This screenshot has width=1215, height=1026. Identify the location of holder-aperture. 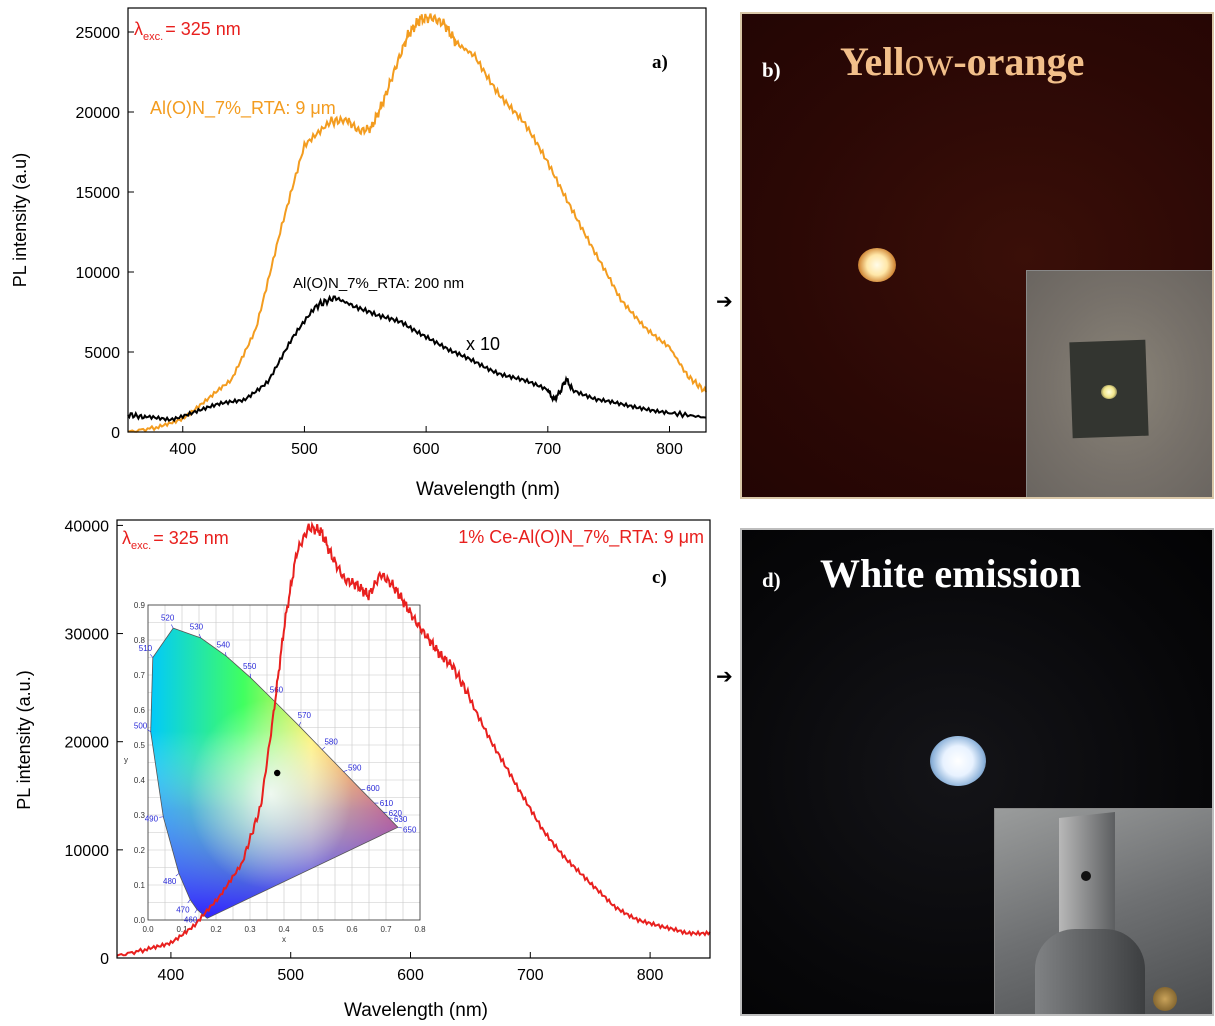
(1086, 876).